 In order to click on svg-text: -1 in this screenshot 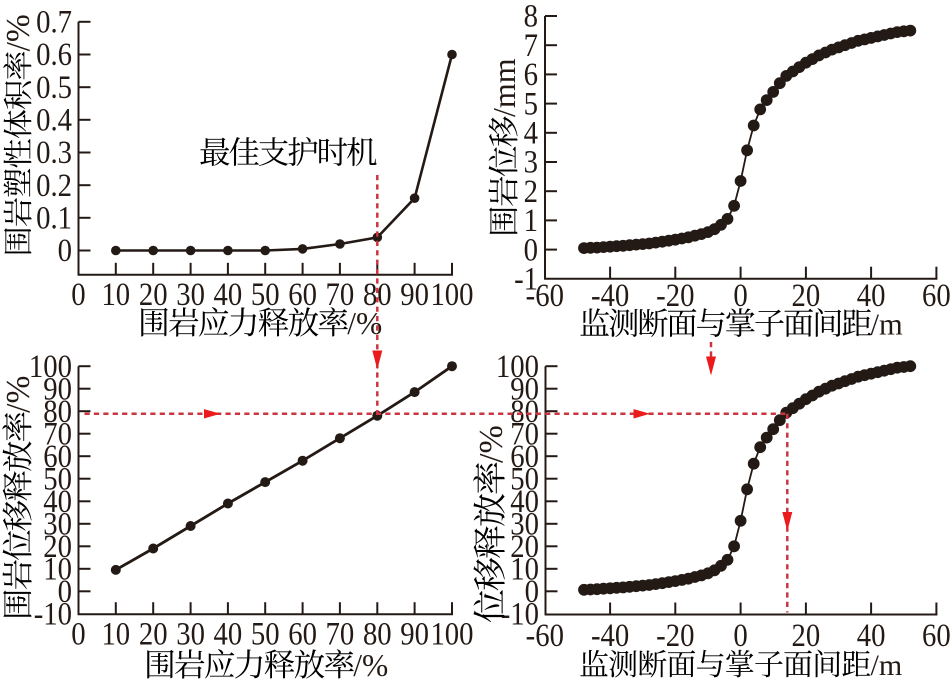, I will do `click(526, 279)`.